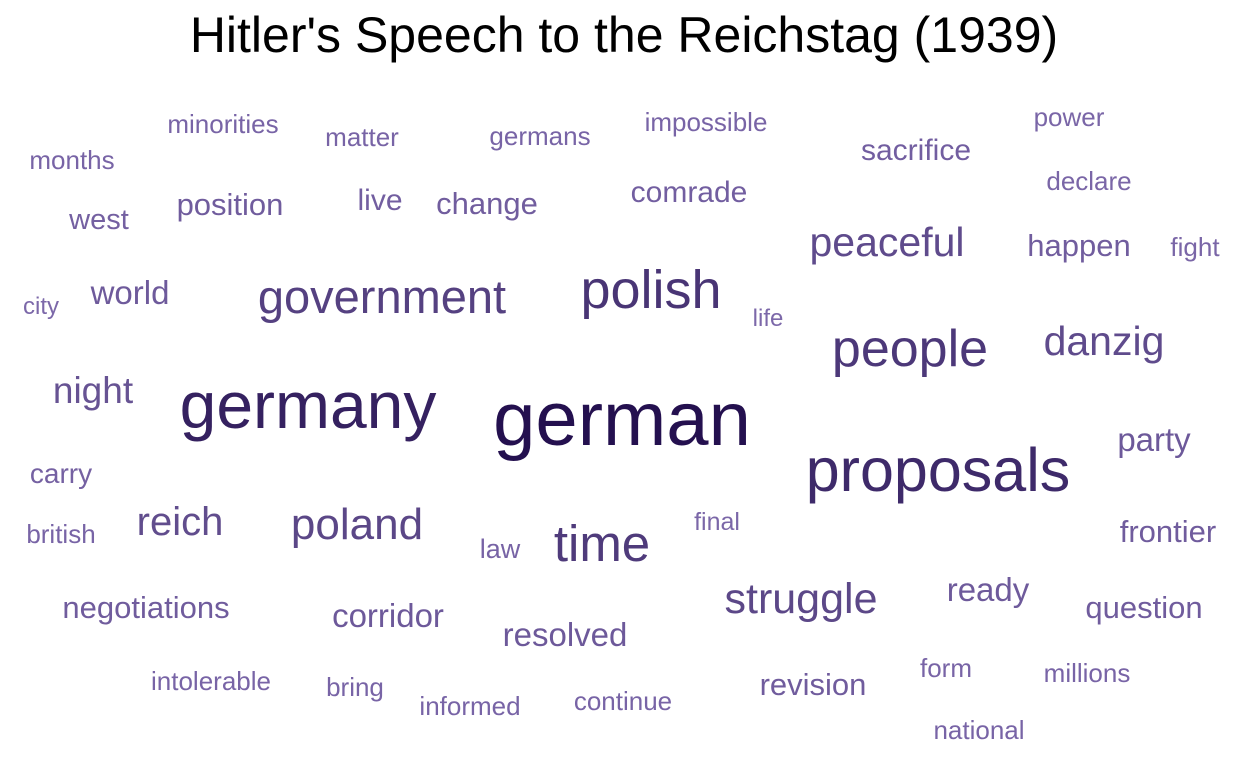 Image resolution: width=1248 pixels, height=768 pixels. Describe the element at coordinates (355, 687) in the screenshot. I see `word-bring: bring` at that location.